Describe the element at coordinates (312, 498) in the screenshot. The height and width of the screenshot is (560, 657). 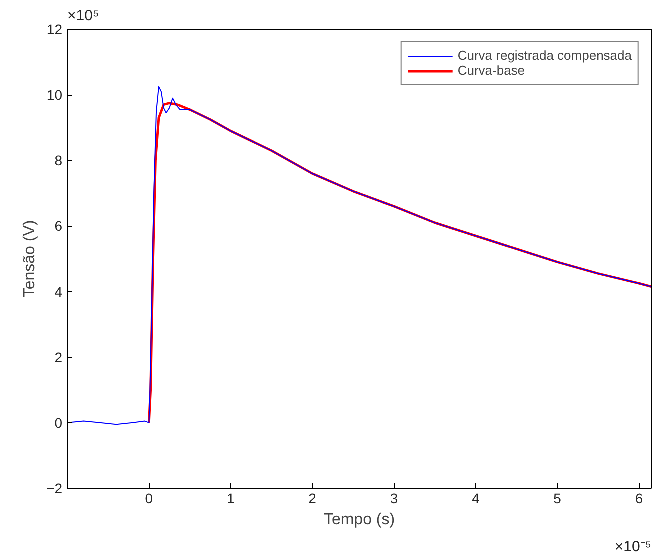
I see `x-tick-label: 2` at that location.